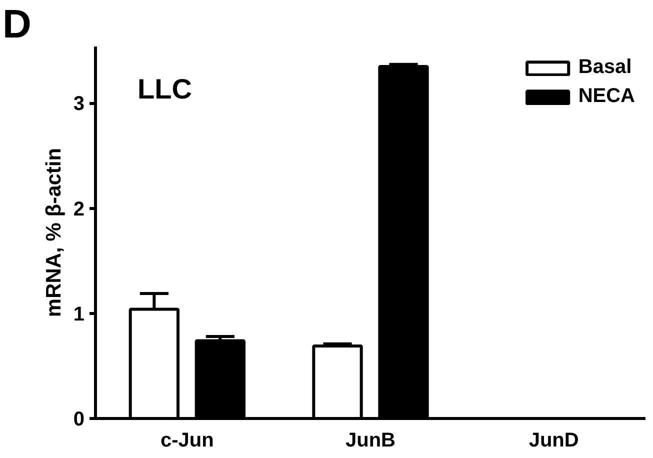  I want to click on y-axis-title: mRNA, % β-actin, so click(54, 233).